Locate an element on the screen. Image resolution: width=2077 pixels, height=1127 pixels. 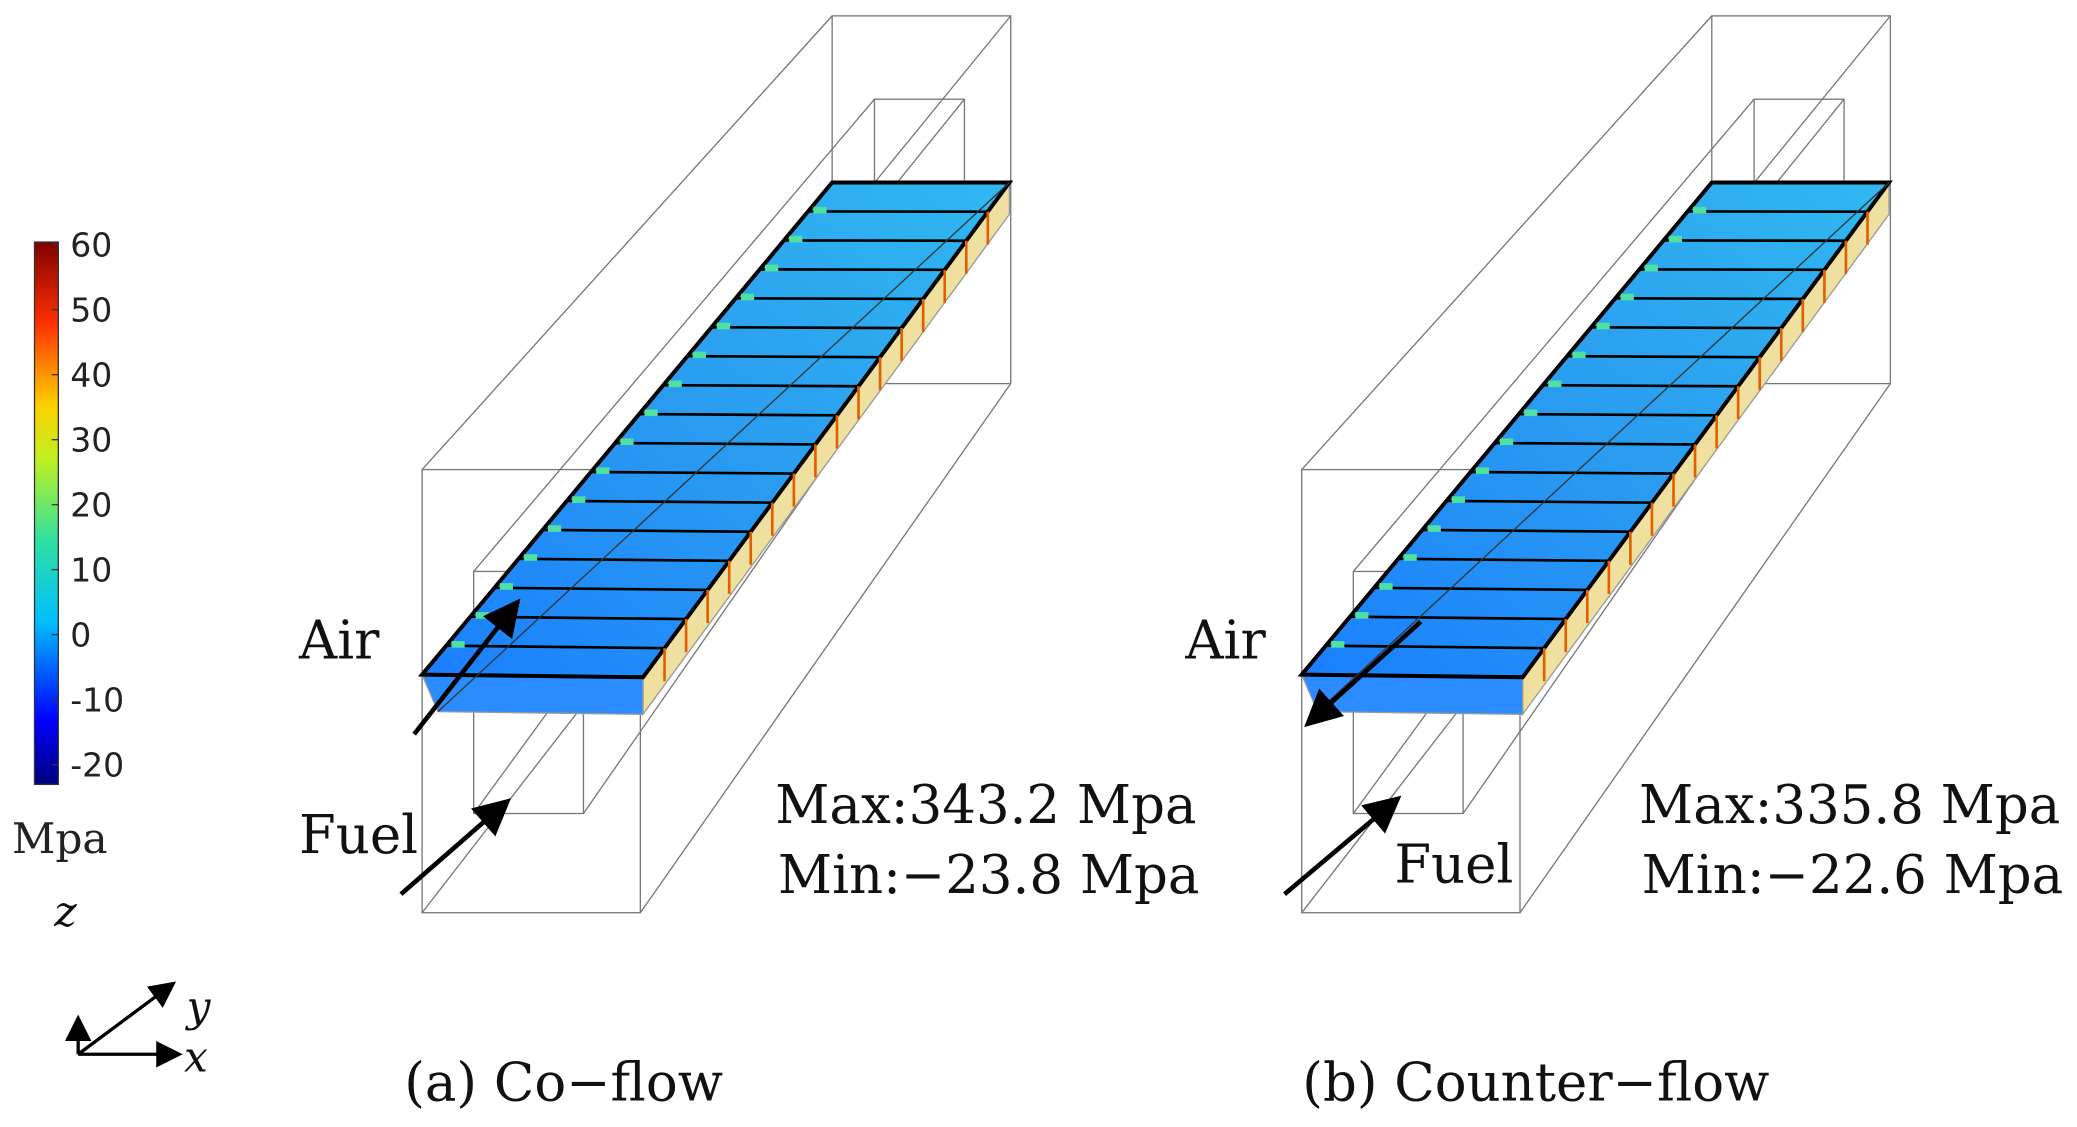
max-stress: Max:343.2 Mpa is located at coordinates (985, 805).